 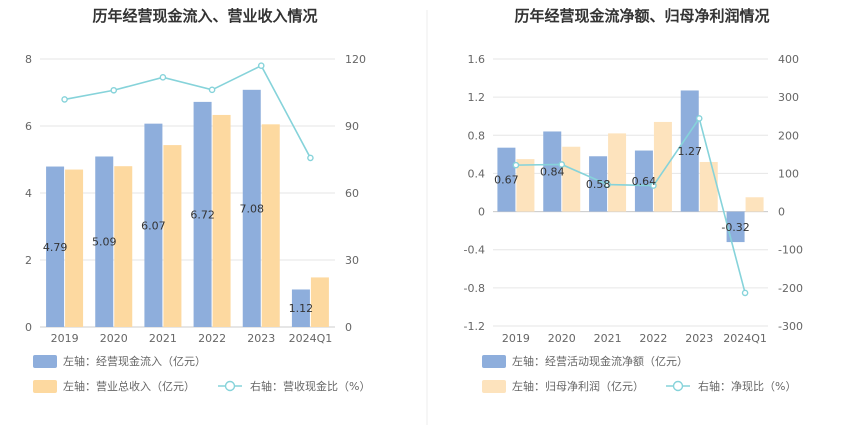 I want to click on right-axis-tick: 400, so click(x=788, y=59).